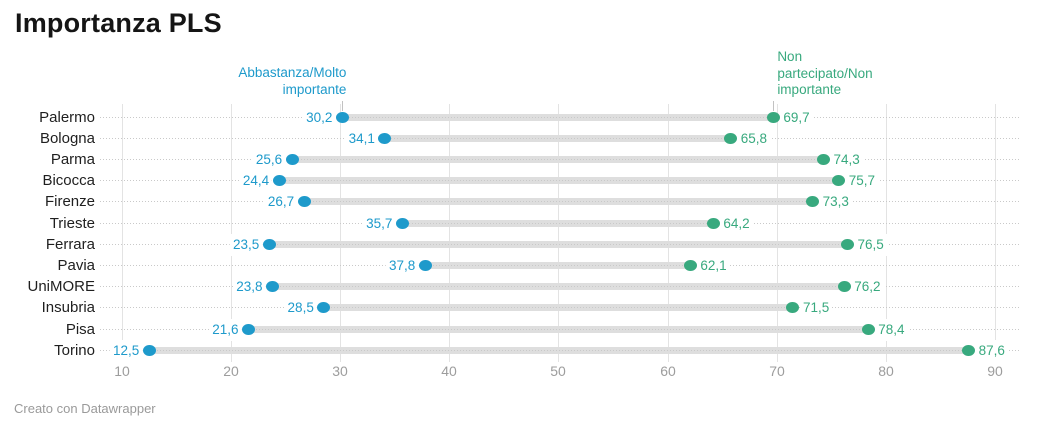 The width and height of the screenshot is (1046, 430). I want to click on value-label-non-importante: 76,2, so click(867, 287).